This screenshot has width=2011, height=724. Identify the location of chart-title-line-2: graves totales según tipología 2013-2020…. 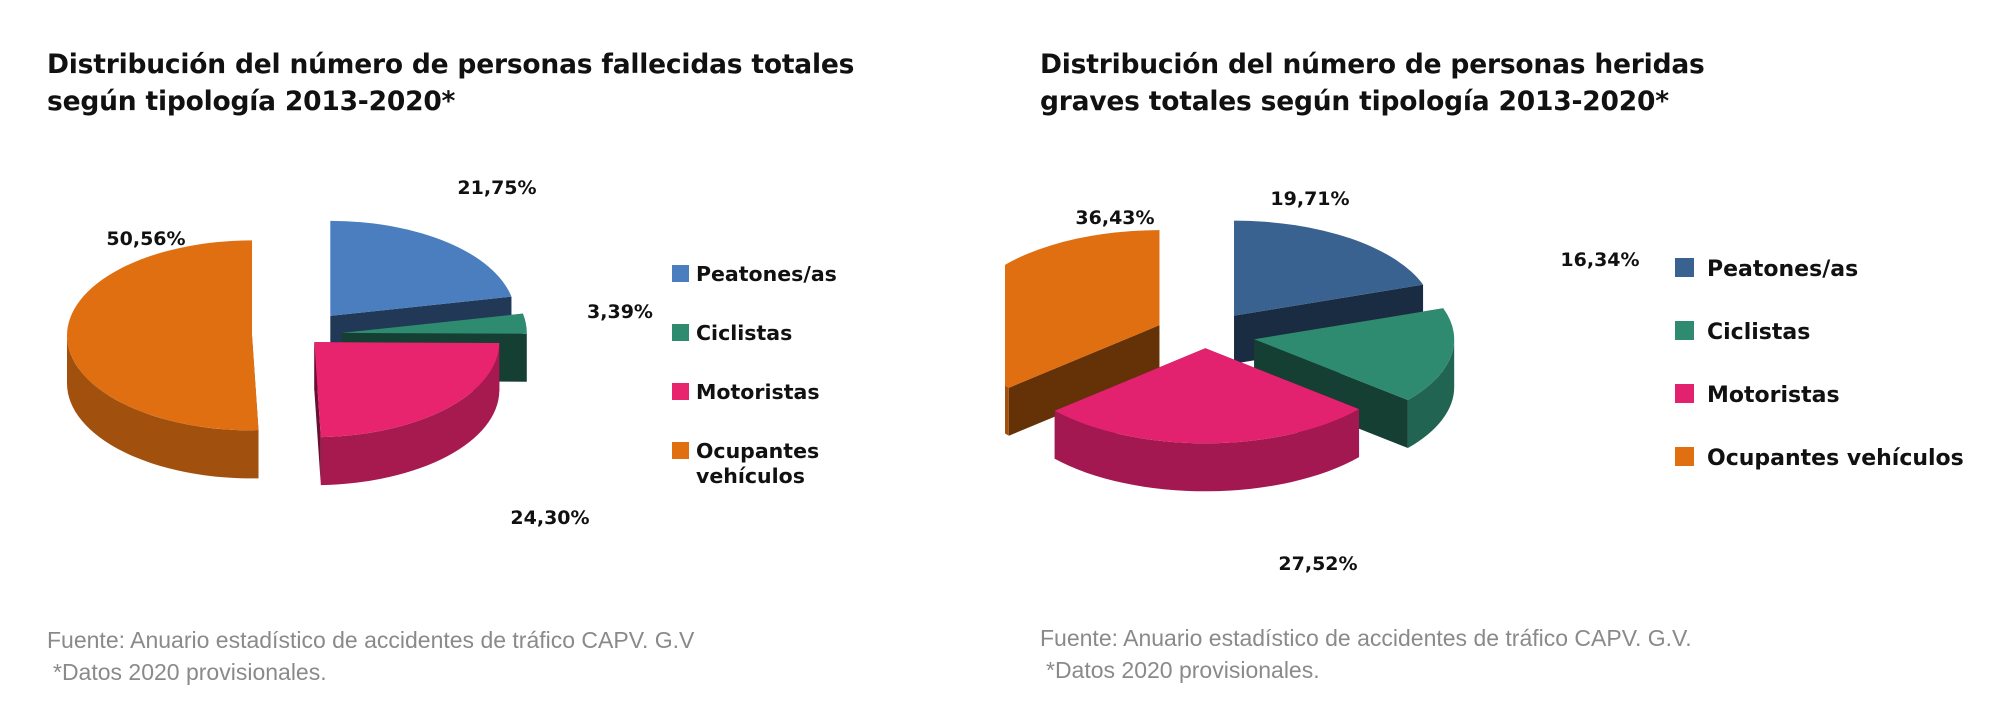
(1354, 101).